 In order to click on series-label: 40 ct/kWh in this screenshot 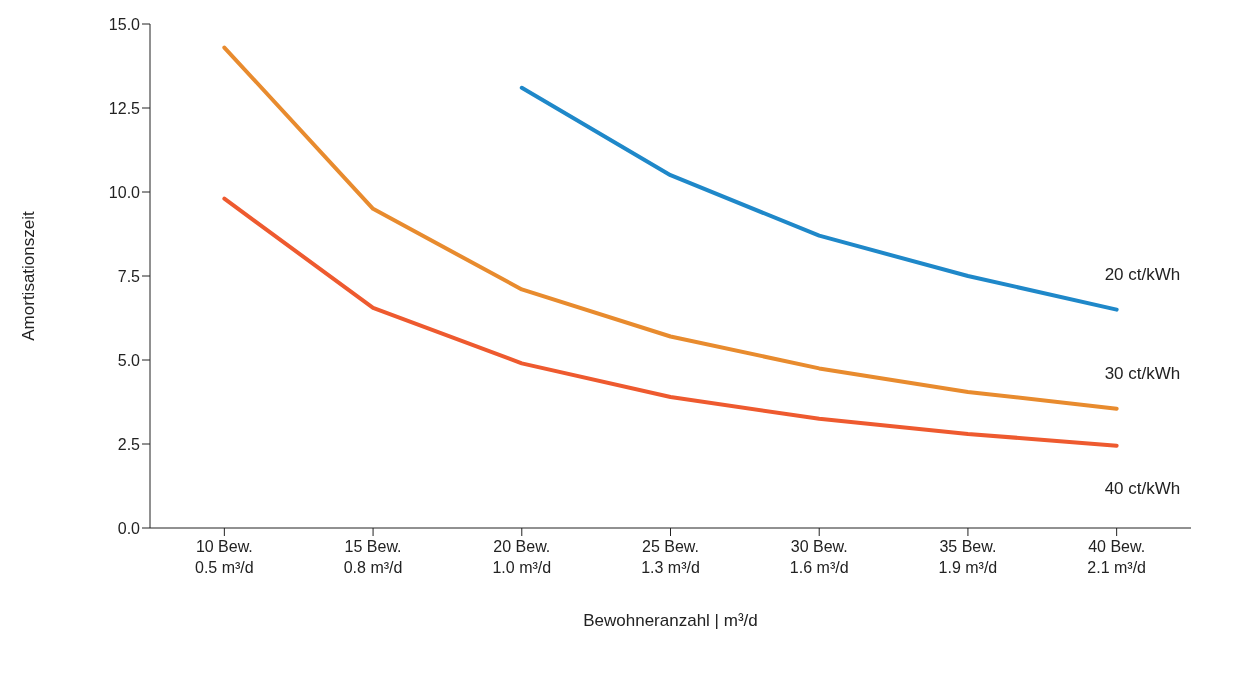, I will do `click(1142, 488)`.